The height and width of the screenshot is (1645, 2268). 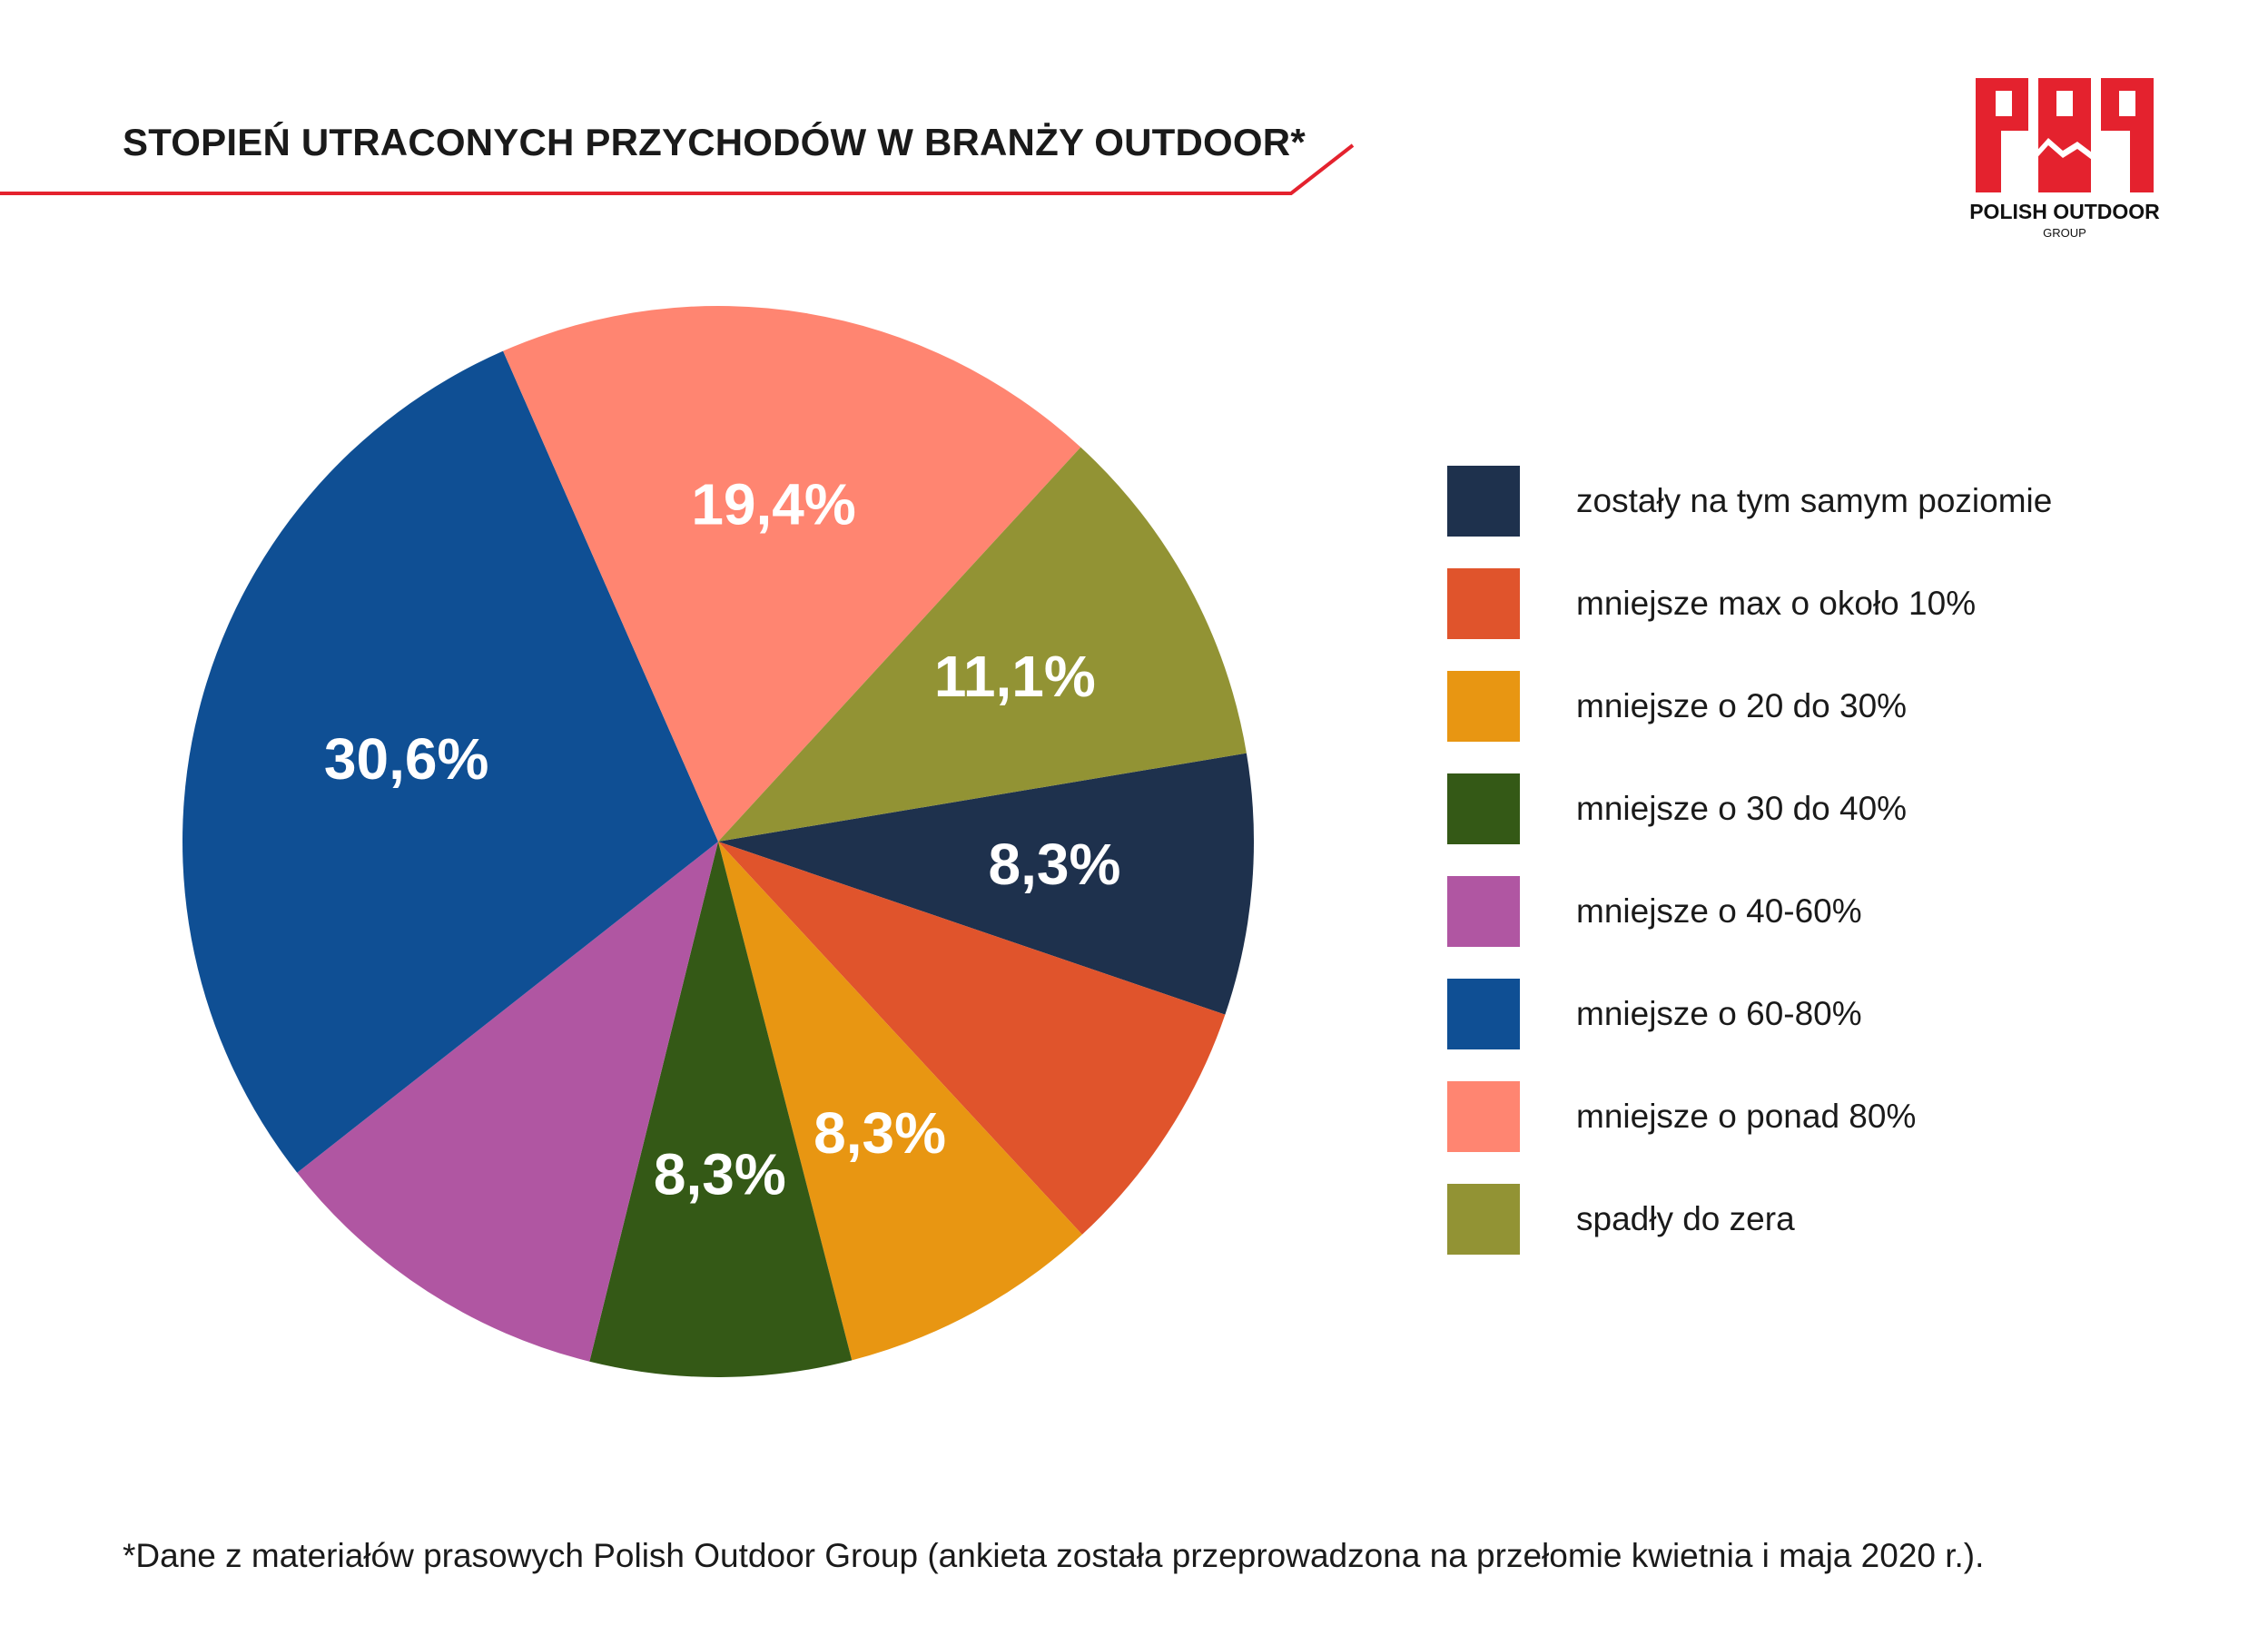 I want to click on legend-label: mniejsze o 40-60%, so click(x=1719, y=911).